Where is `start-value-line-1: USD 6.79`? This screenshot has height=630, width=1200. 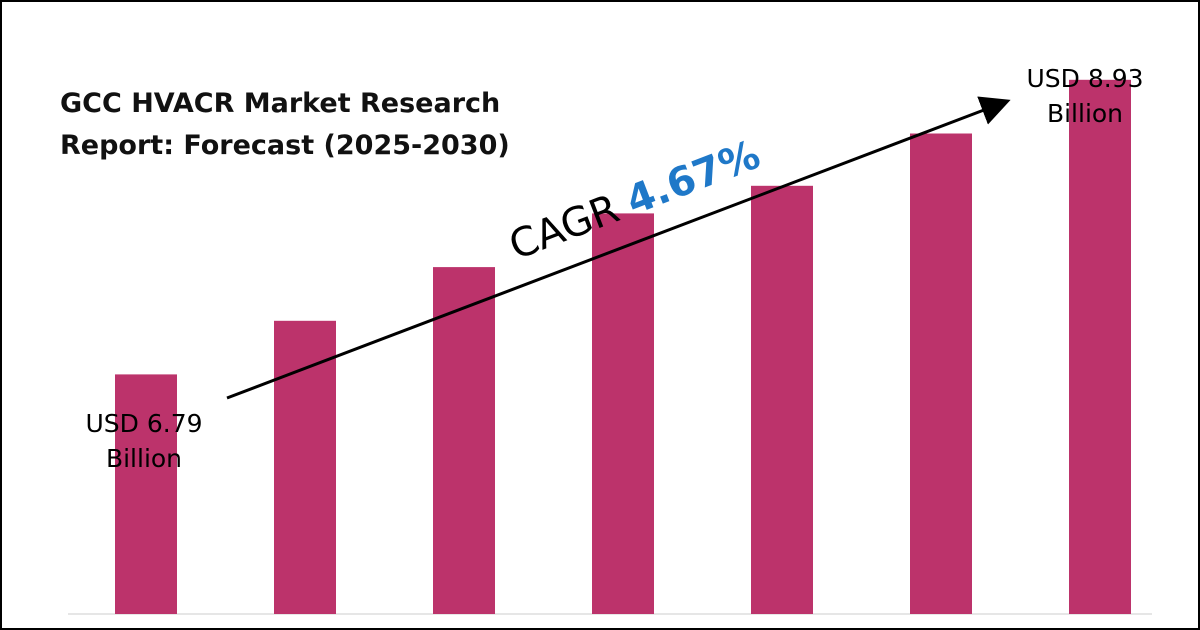 start-value-line-1: USD 6.79 is located at coordinates (143, 423).